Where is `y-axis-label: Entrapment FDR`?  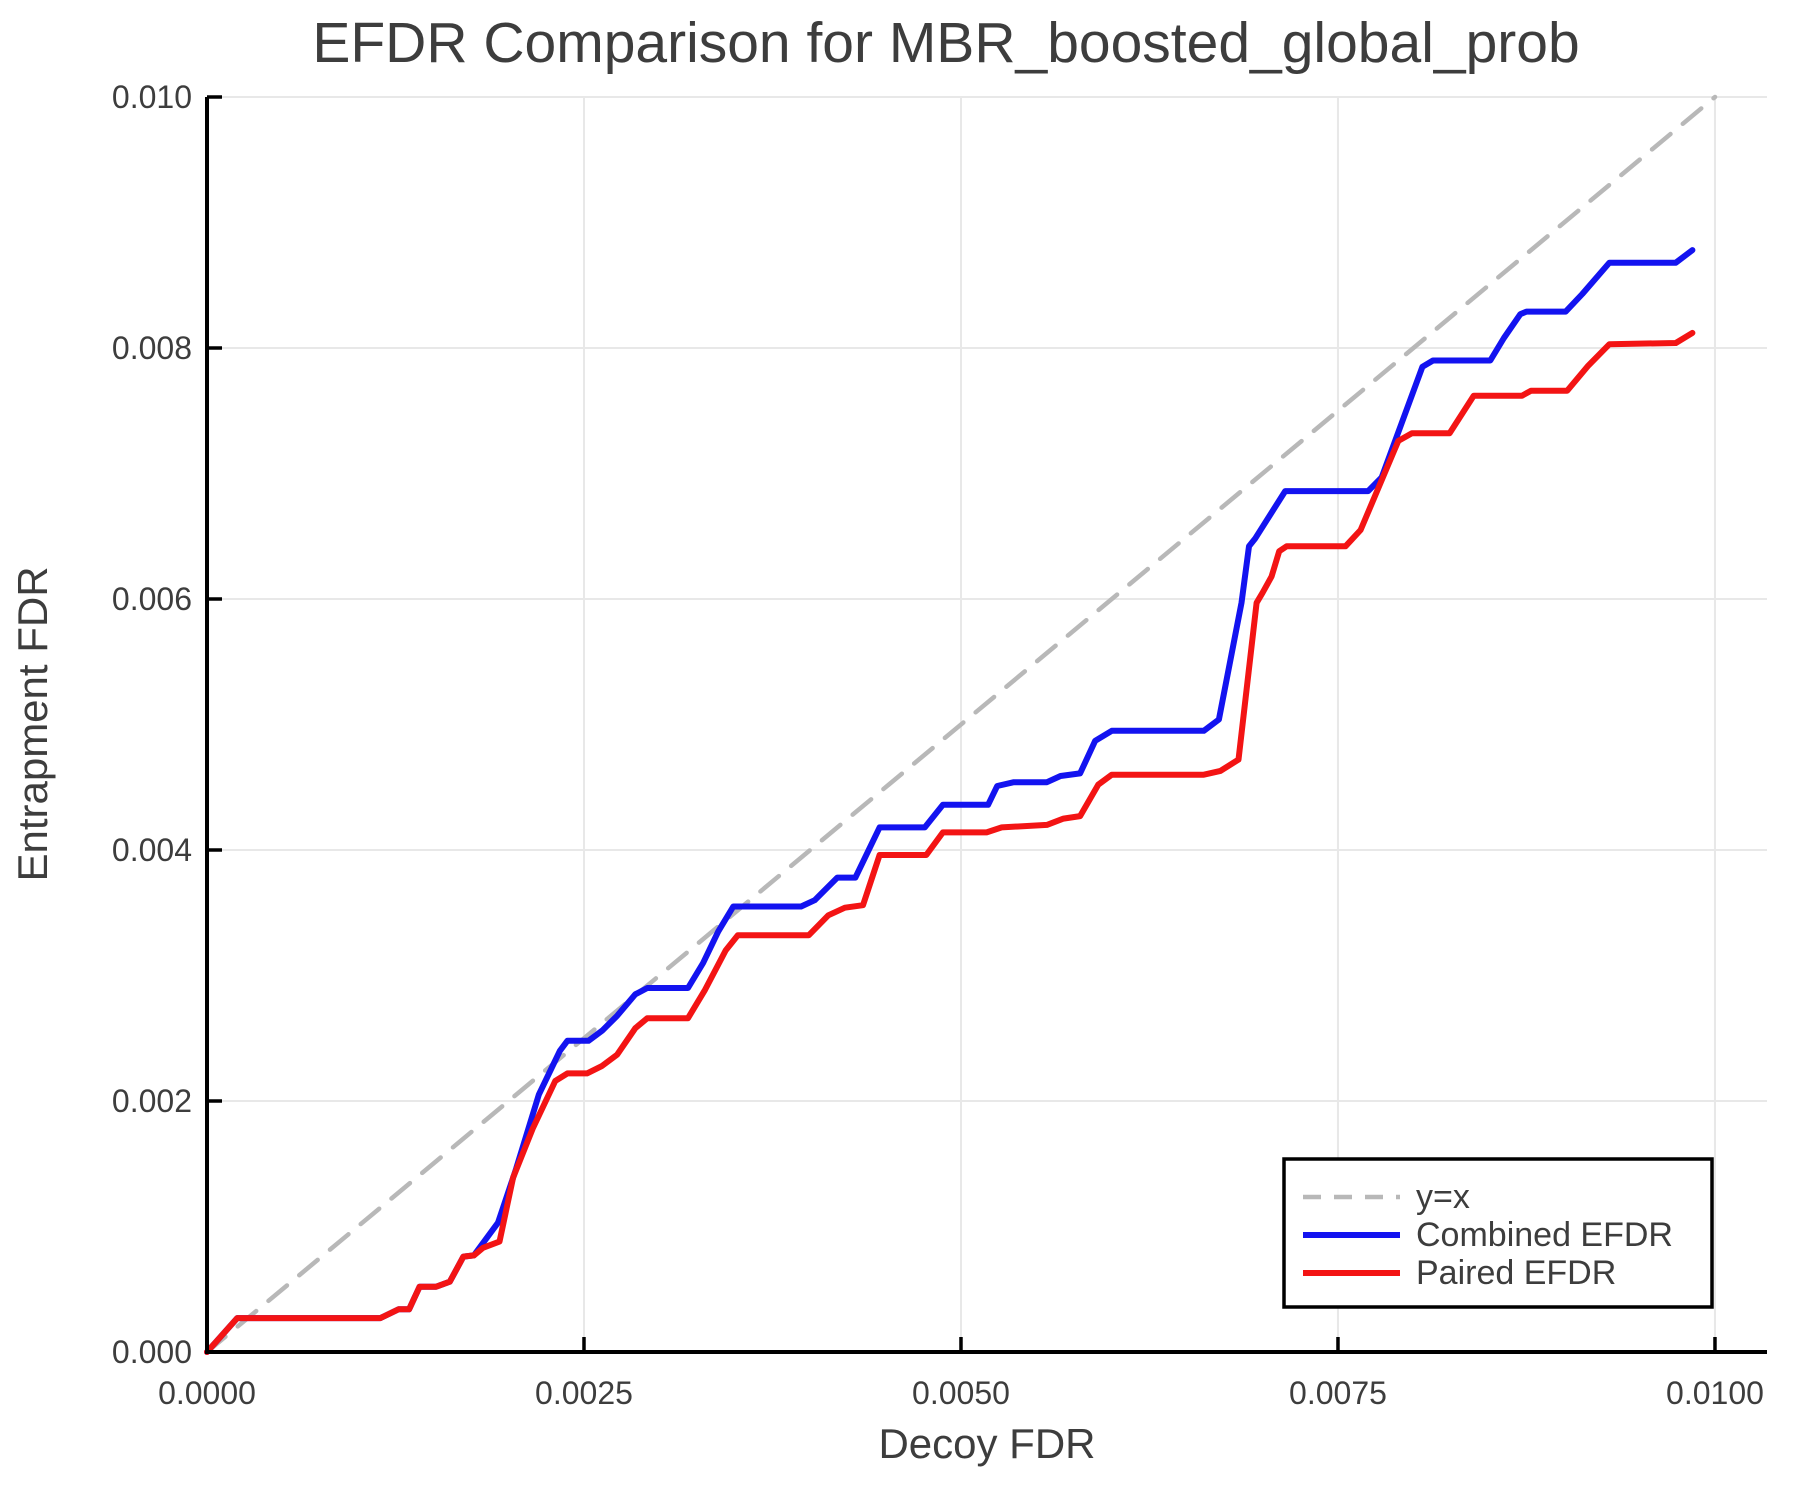 y-axis-label: Entrapment FDR is located at coordinates (32, 723).